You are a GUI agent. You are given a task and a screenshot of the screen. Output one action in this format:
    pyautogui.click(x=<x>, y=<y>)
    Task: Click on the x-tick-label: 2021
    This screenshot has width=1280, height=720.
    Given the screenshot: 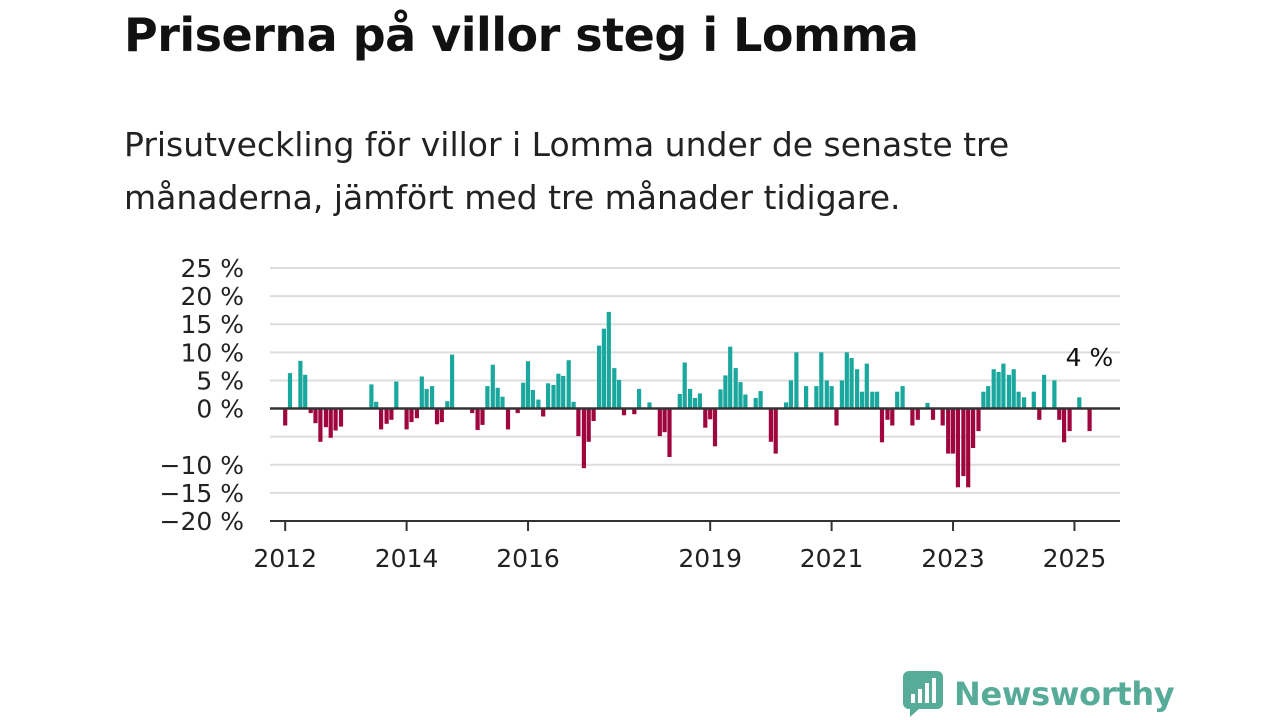 What is the action you would take?
    pyautogui.click(x=832, y=558)
    